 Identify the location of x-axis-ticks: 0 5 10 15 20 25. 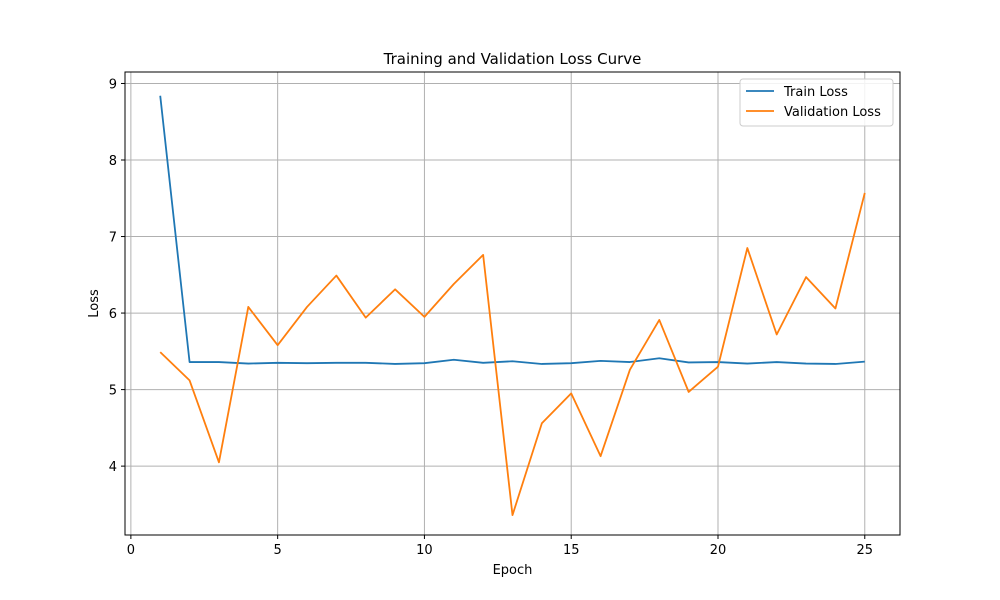
(500, 546).